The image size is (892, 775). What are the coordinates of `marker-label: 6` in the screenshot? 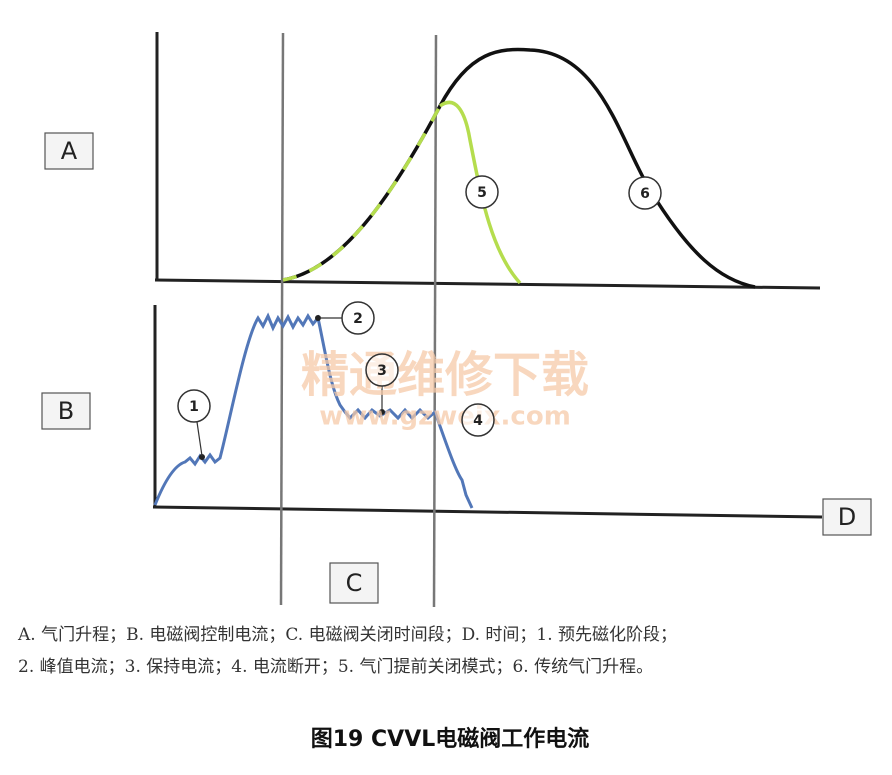 It's located at (645, 194).